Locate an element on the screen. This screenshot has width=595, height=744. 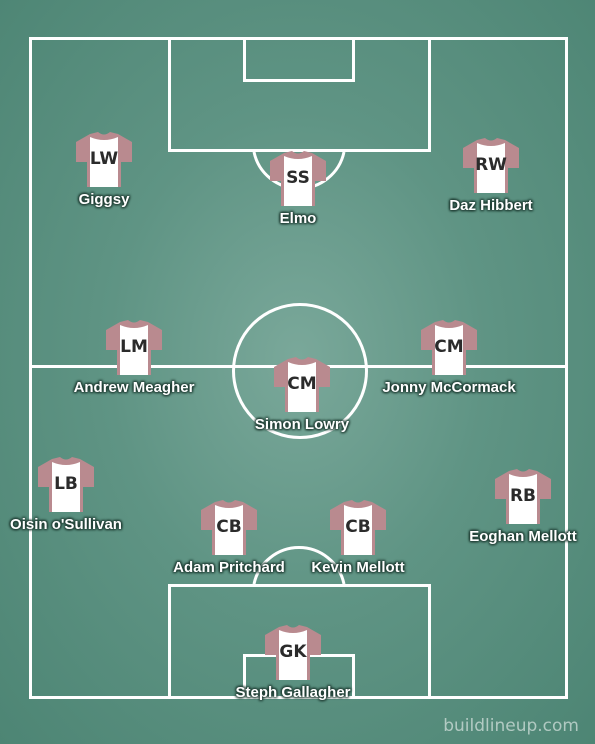
shirt-icon: RW is located at coordinates (491, 165).